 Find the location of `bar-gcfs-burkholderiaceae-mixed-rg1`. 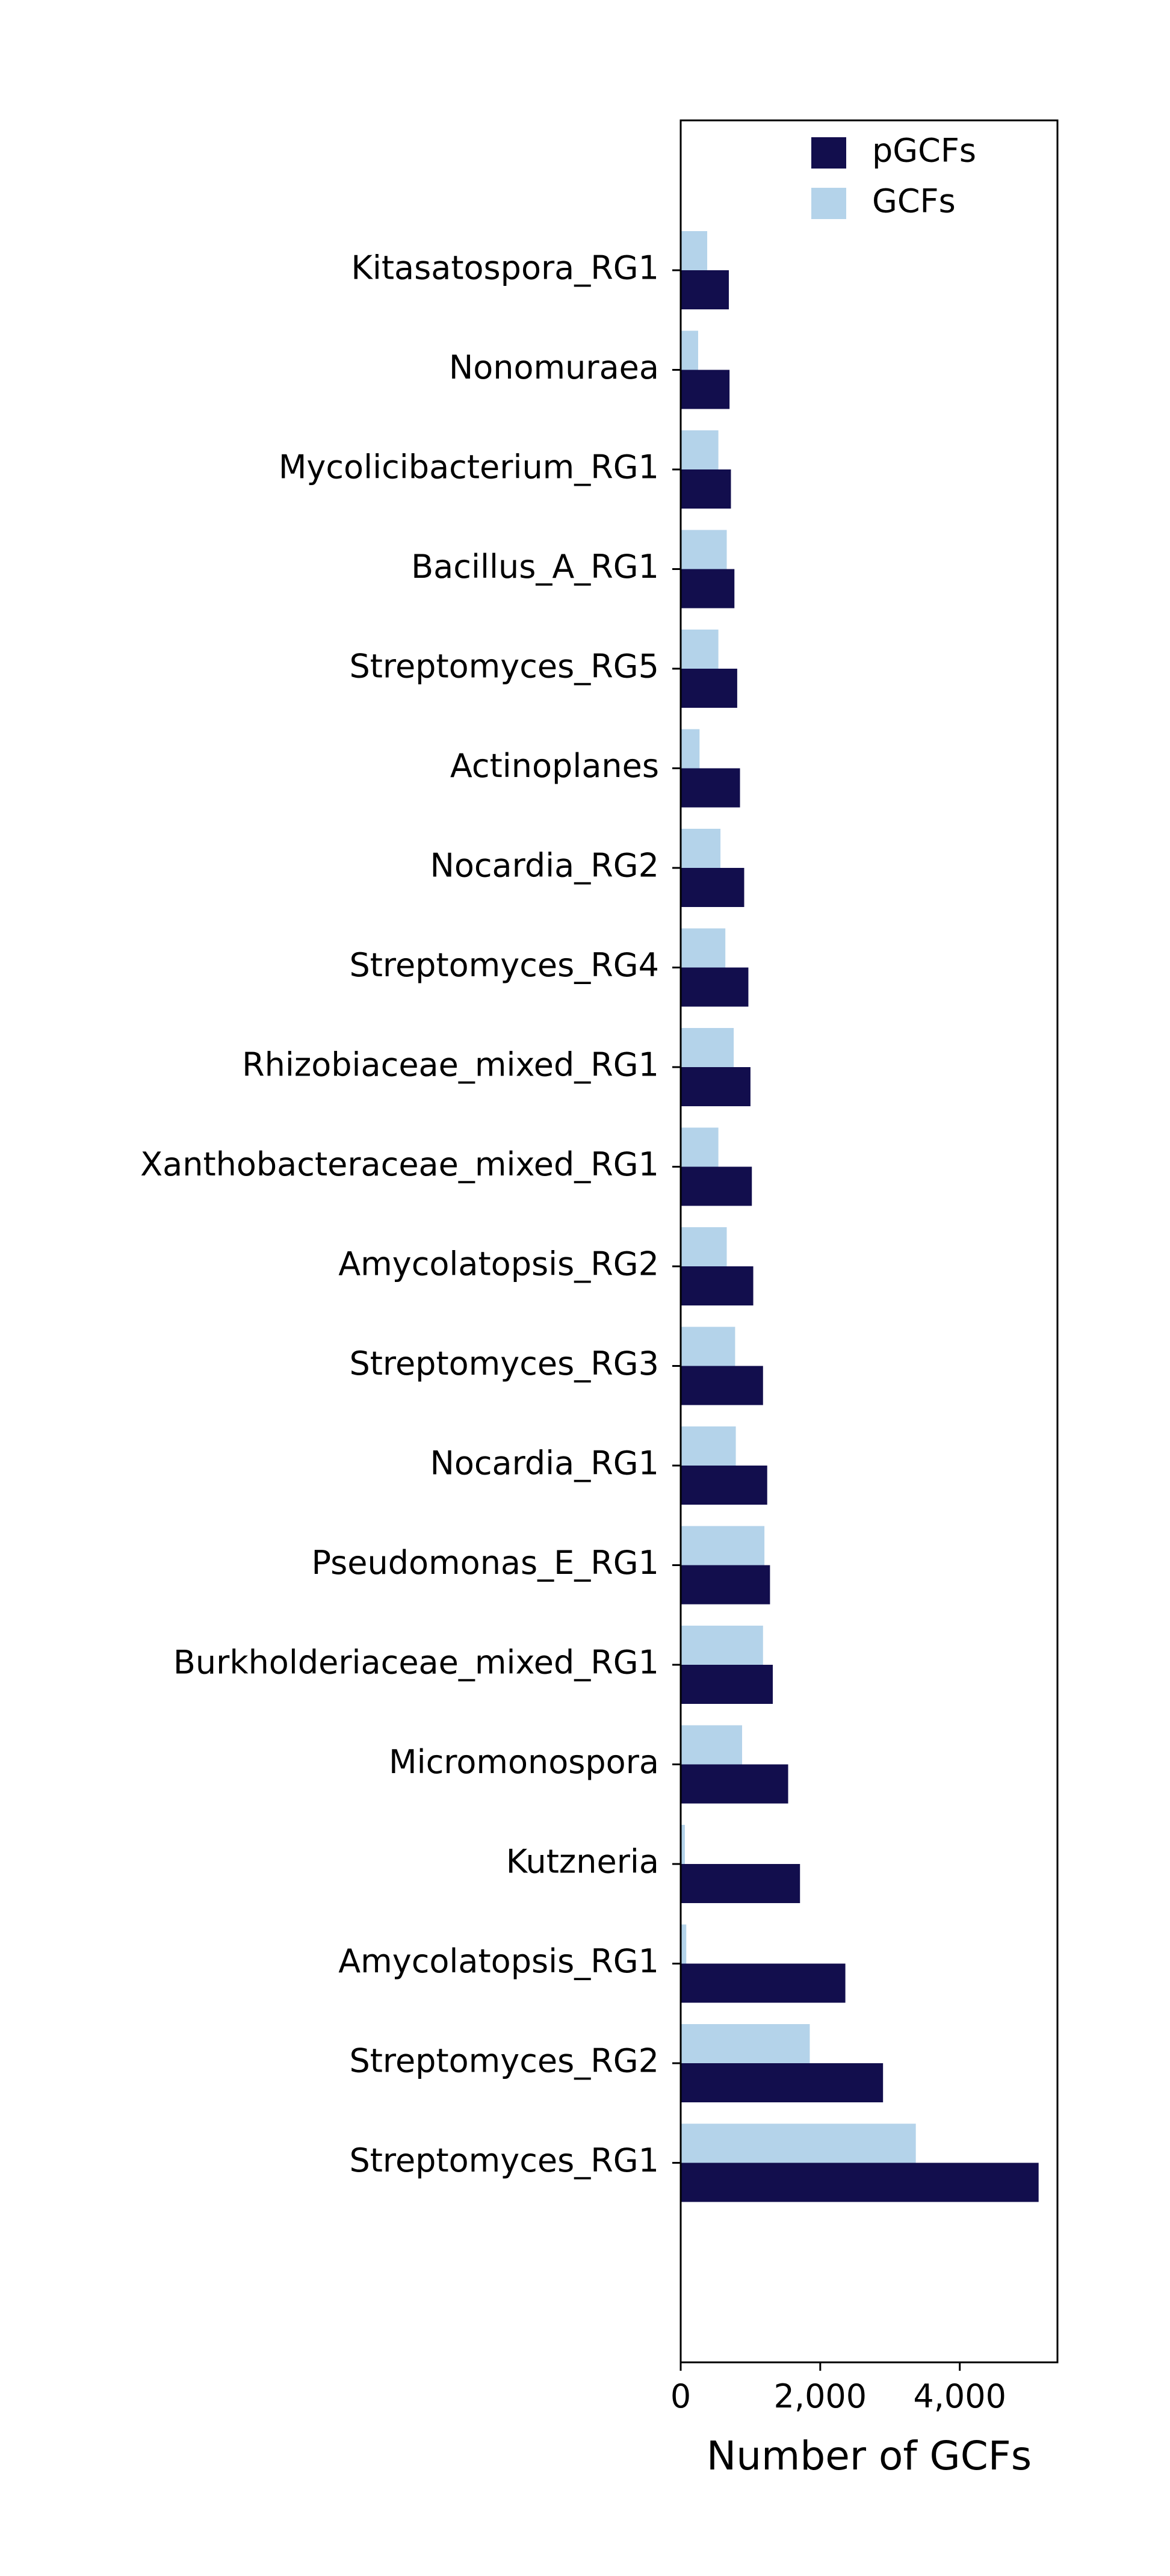

bar-gcfs-burkholderiaceae-mixed-rg1 is located at coordinates (722, 1645).